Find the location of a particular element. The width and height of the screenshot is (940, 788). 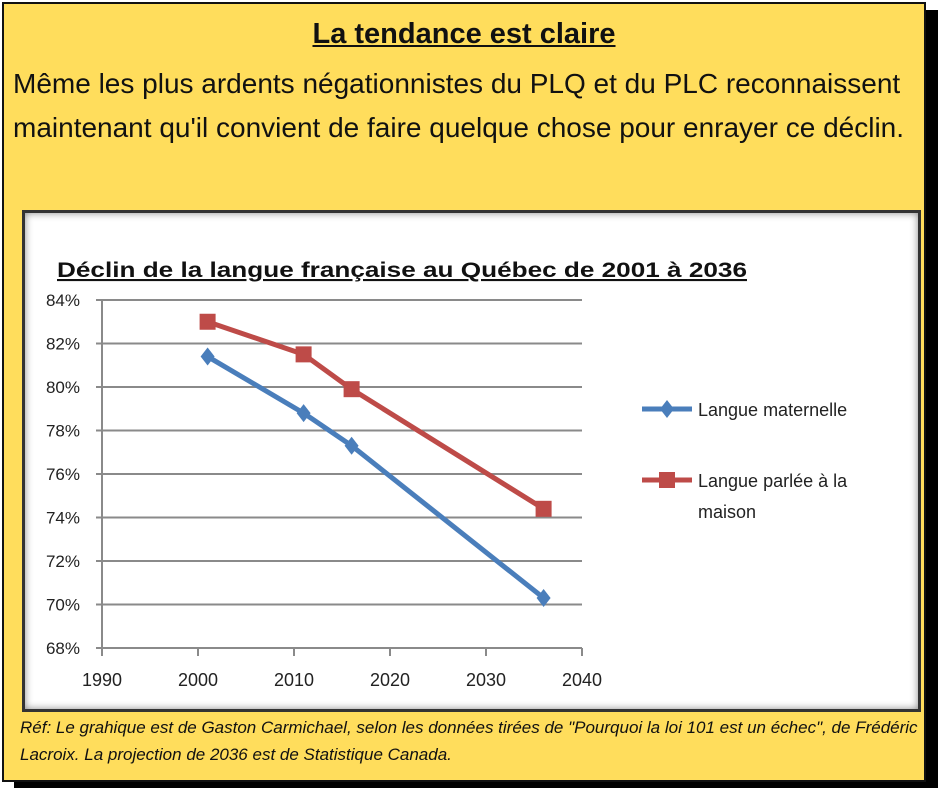

legend-label: maison is located at coordinates (727, 512).